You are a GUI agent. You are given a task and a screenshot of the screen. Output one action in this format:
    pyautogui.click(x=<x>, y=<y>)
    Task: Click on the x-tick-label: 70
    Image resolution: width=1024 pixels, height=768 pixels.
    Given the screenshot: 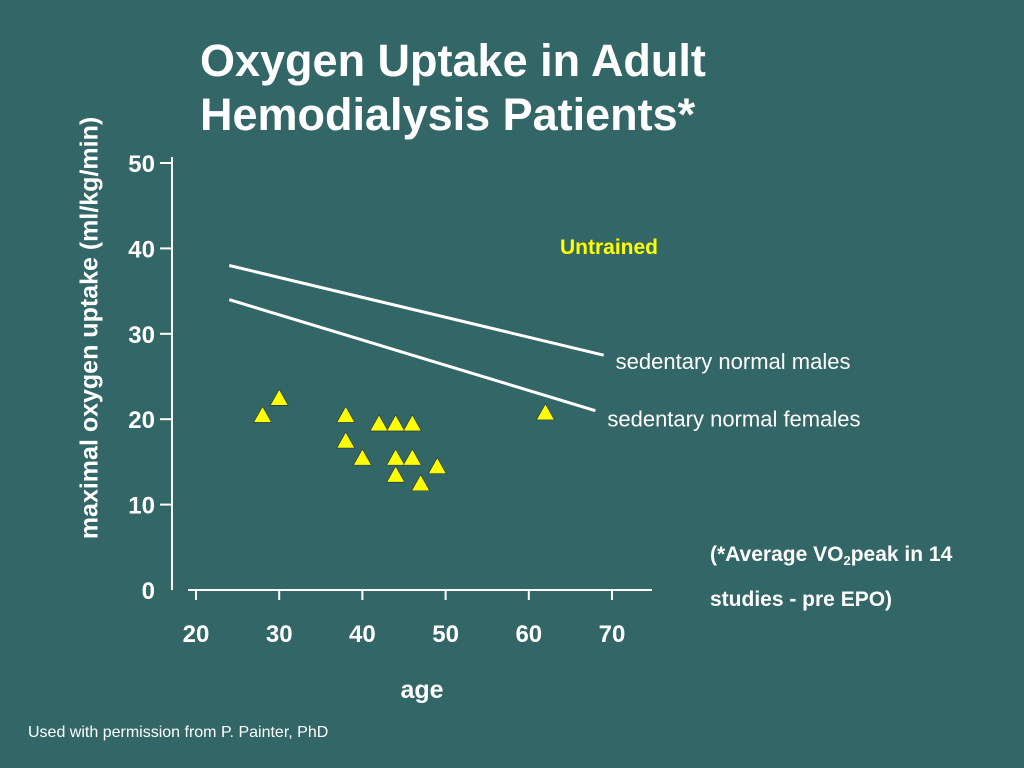 What is the action you would take?
    pyautogui.click(x=612, y=634)
    